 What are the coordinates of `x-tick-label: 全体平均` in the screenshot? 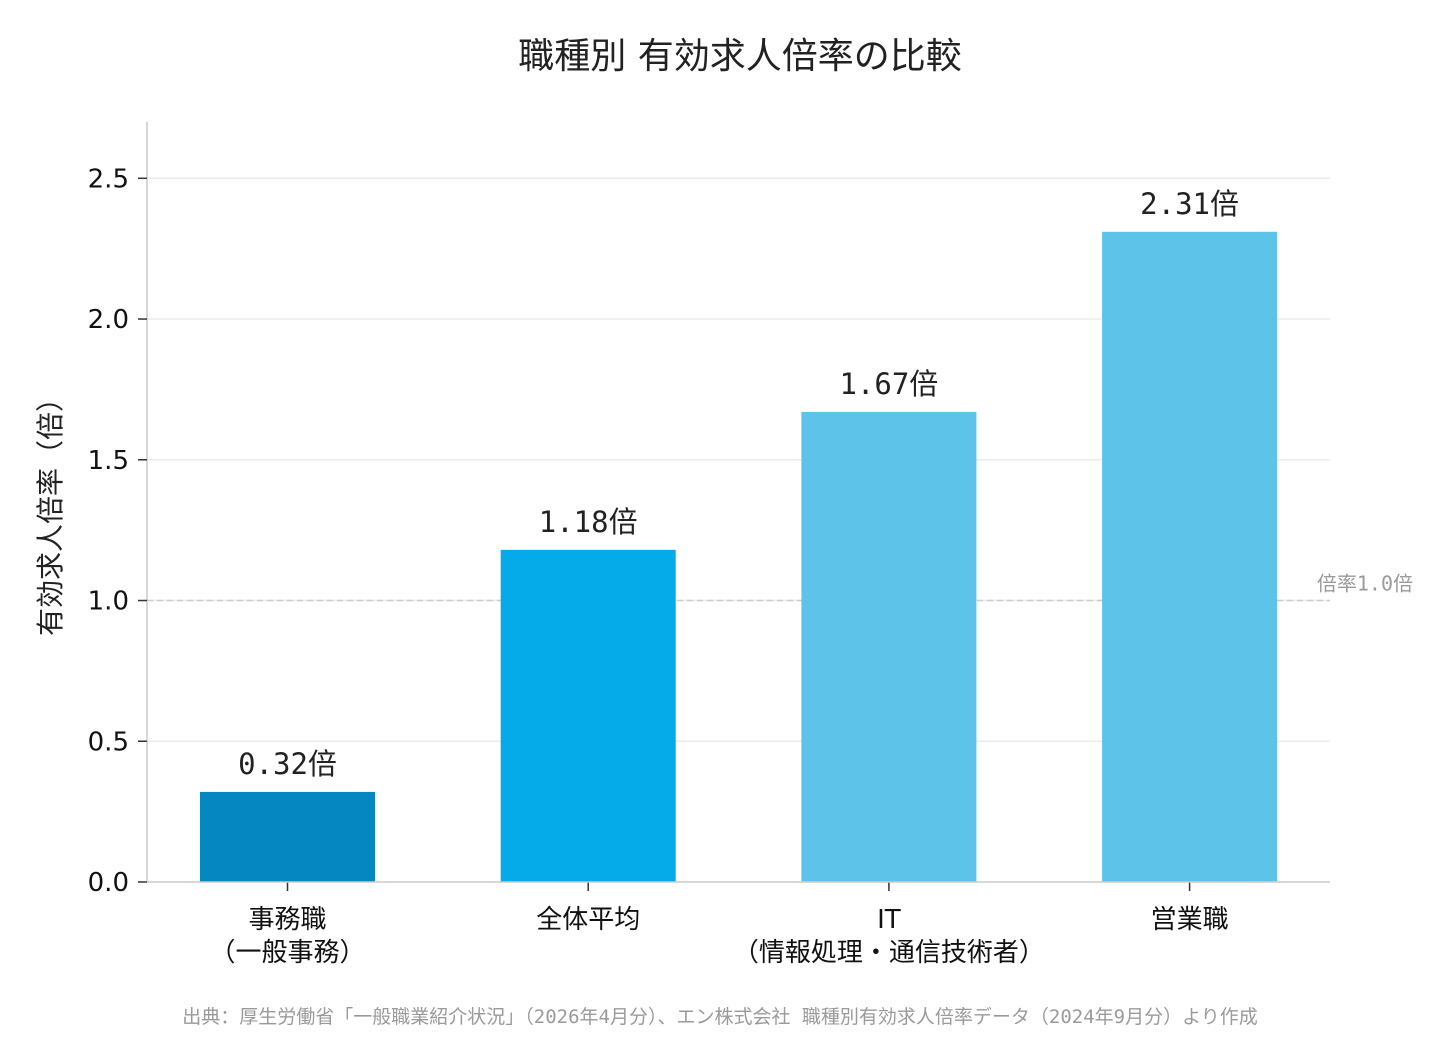 It's located at (588, 920).